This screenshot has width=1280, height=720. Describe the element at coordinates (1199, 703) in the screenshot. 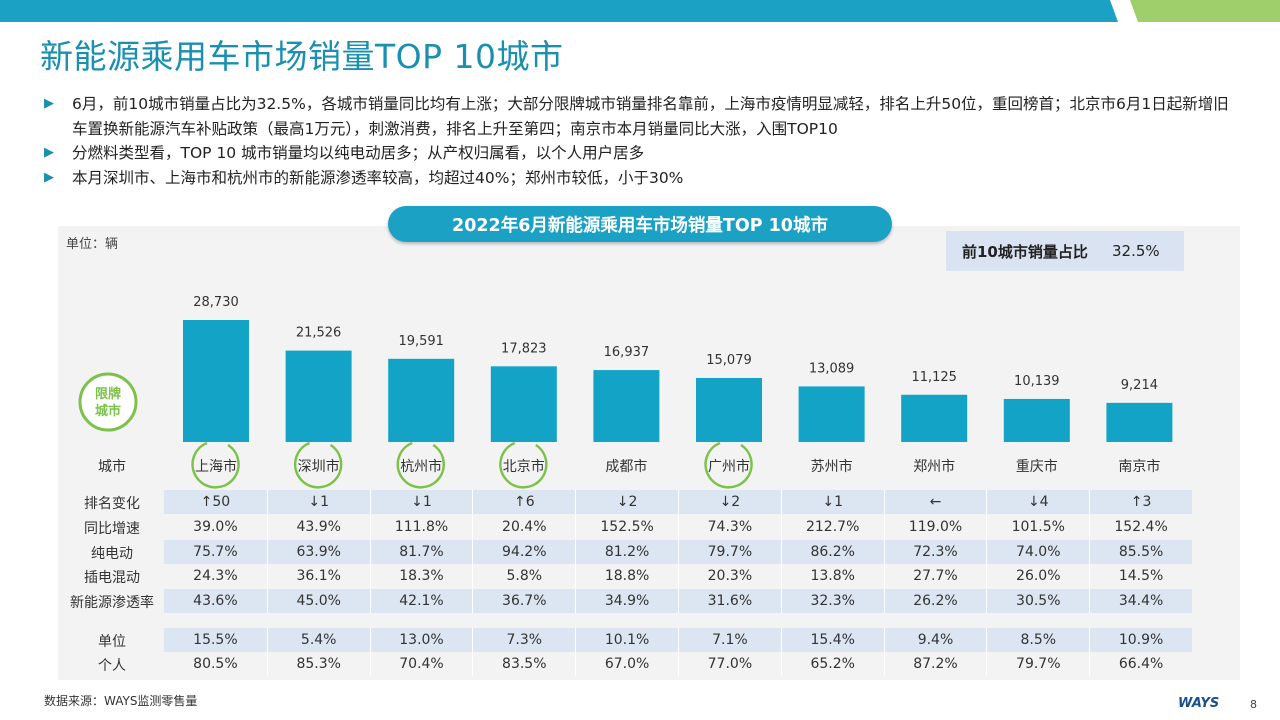

I see `ways-logo: WAYS` at that location.